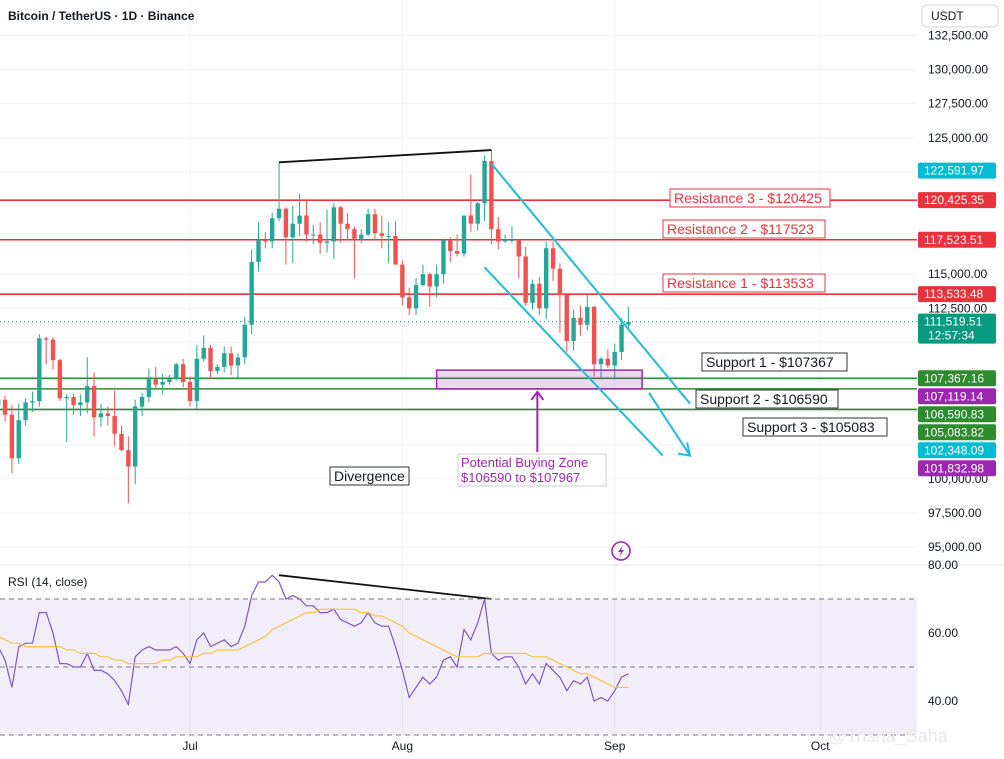 The height and width of the screenshot is (759, 1004). I want to click on channel-upper-line, so click(590, 284).